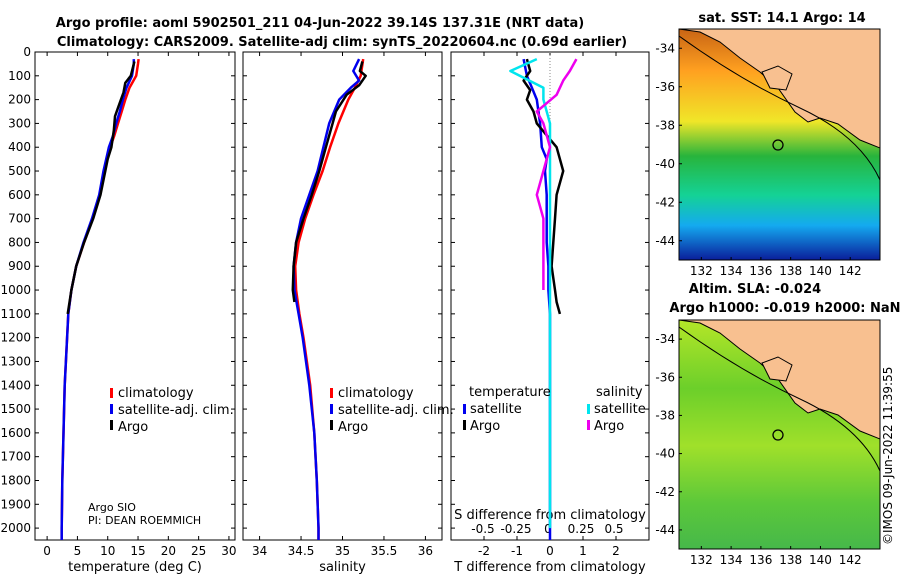  Describe the element at coordinates (19, 76) in the screenshot. I see `y-tick-label: 100` at that location.